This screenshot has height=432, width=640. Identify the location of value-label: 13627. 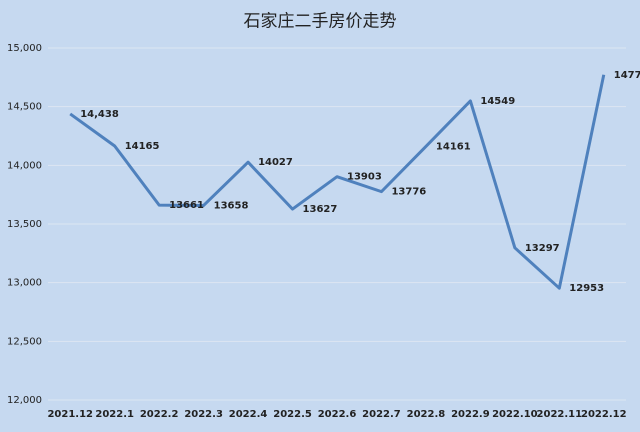
(320, 209).